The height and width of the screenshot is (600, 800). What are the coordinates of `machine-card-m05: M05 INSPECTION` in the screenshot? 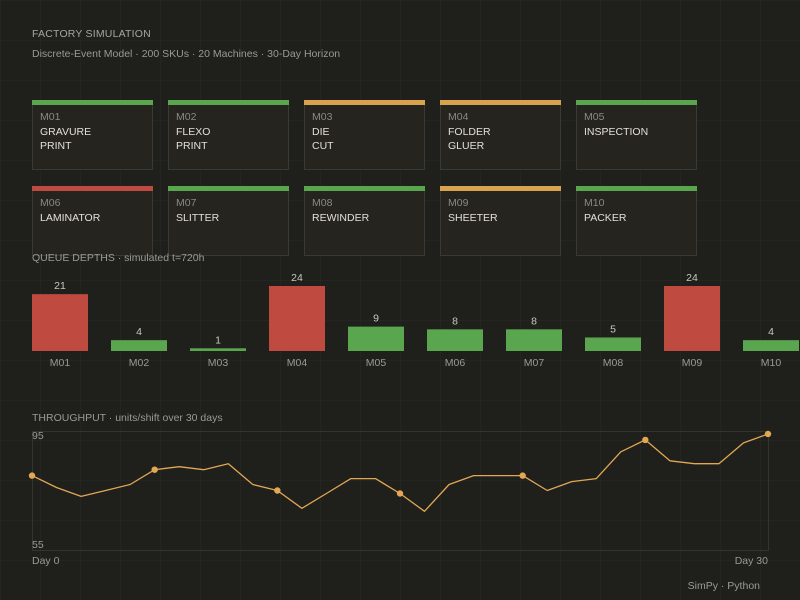 It's located at (636, 135).